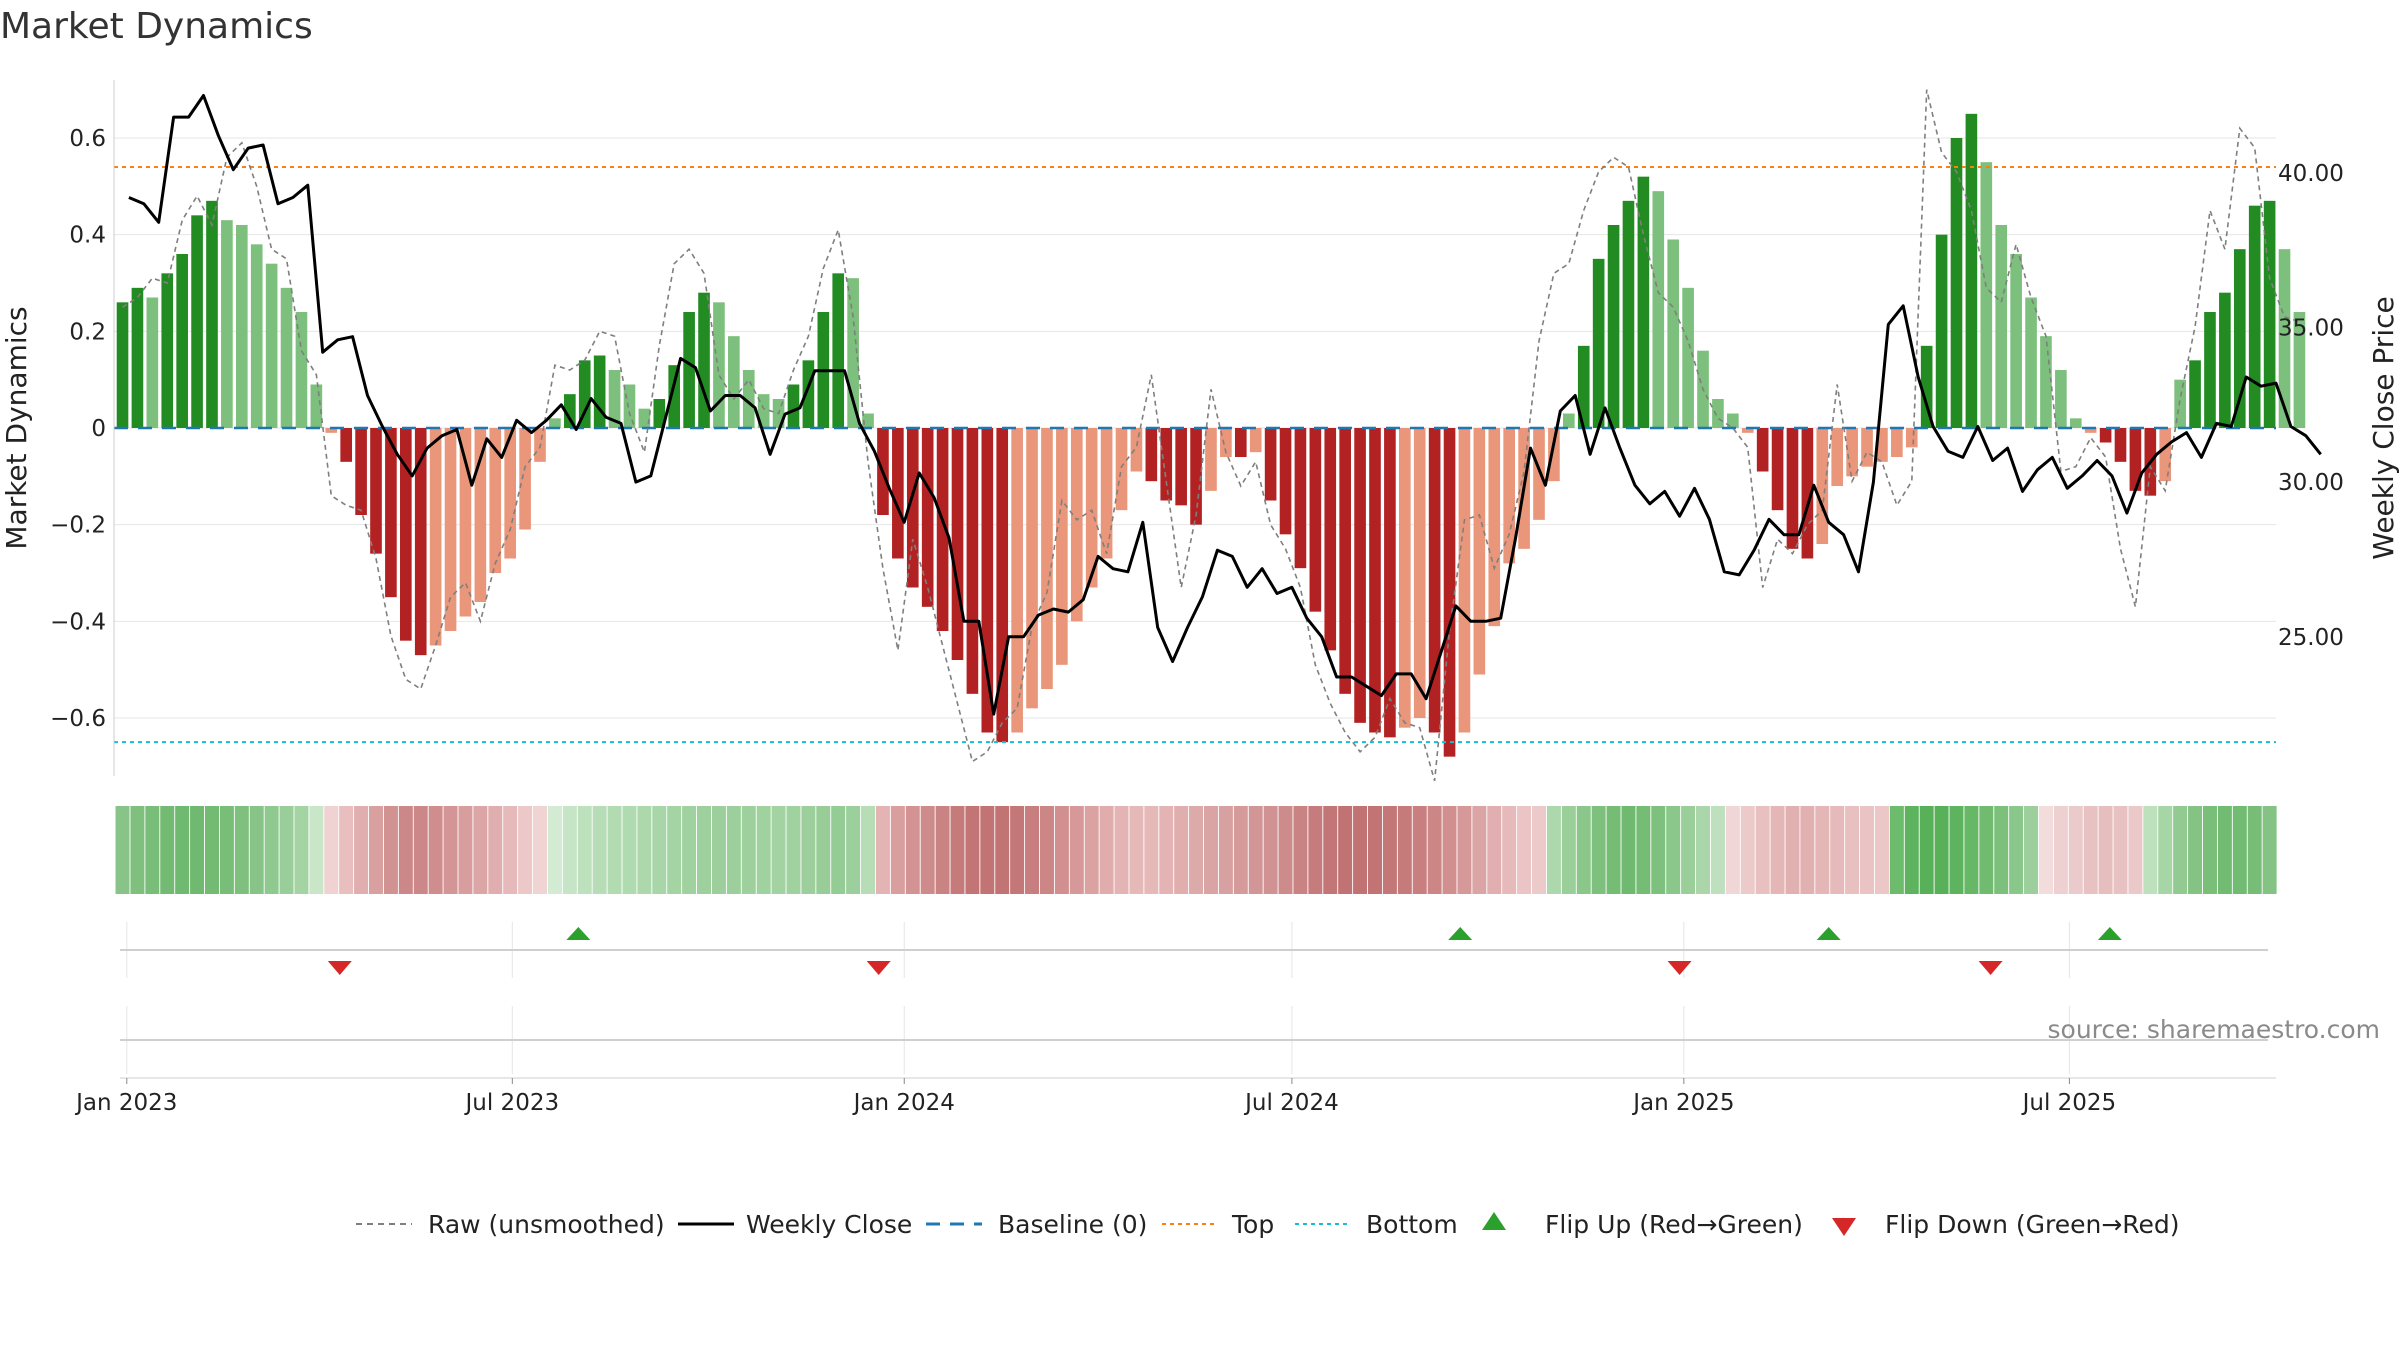  I want to click on legend-flip-up-icon, so click(1494, 1221).